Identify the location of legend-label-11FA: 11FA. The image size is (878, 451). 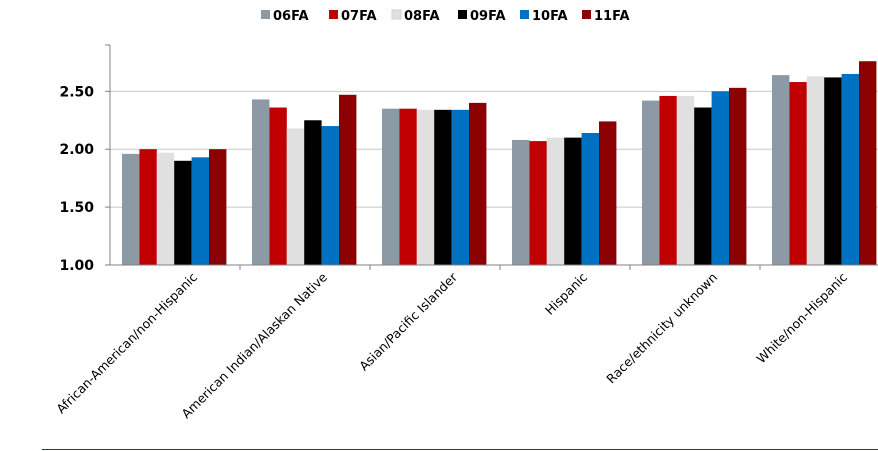
(612, 16).